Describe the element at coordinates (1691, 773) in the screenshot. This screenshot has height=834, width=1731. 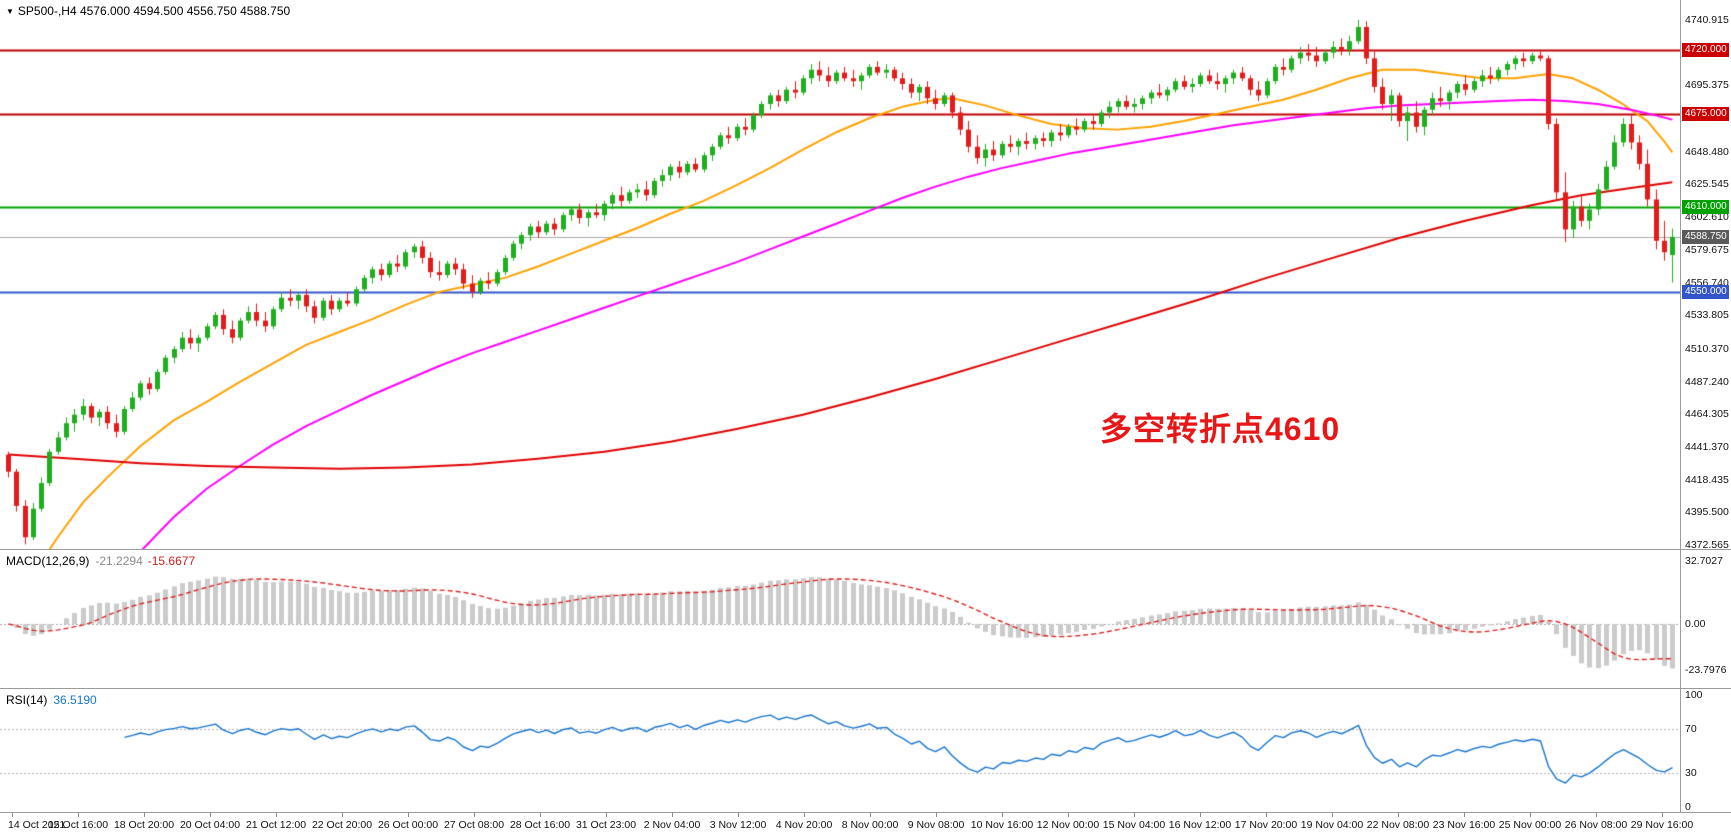
I see `rsi-axis-label: 30` at that location.